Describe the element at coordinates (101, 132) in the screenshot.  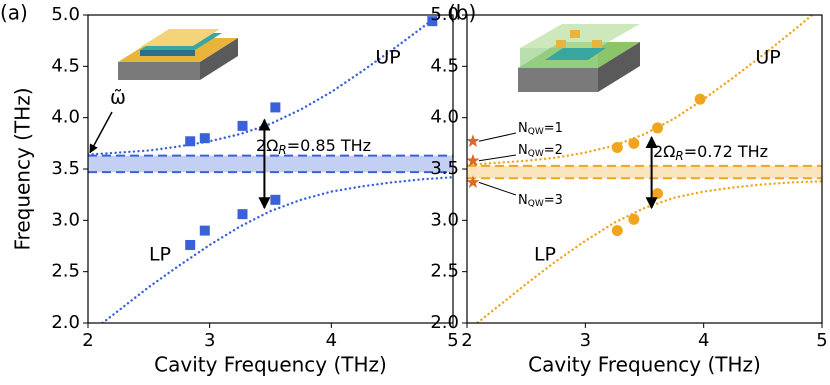
I see `reference-arrow` at that location.